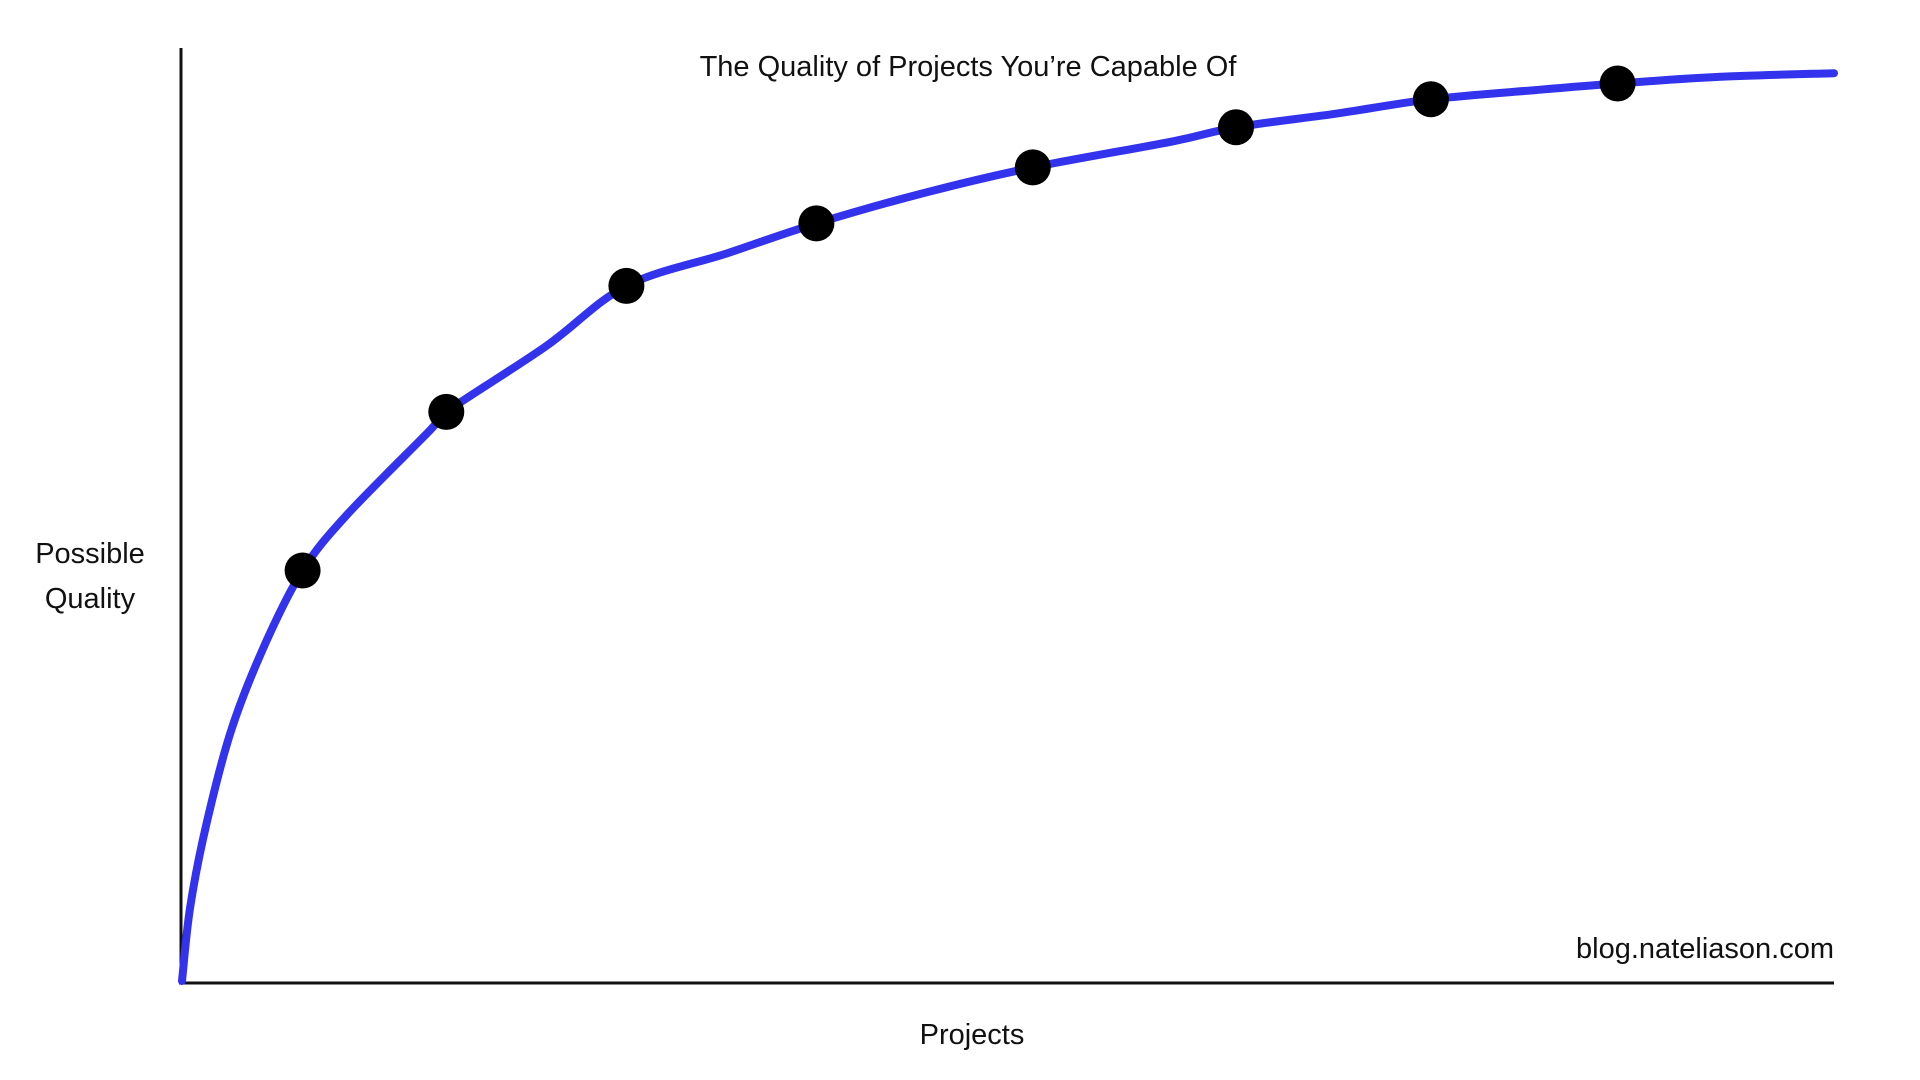  Describe the element at coordinates (1705, 949) in the screenshot. I see `credit-text: blog.nateliason.com` at that location.